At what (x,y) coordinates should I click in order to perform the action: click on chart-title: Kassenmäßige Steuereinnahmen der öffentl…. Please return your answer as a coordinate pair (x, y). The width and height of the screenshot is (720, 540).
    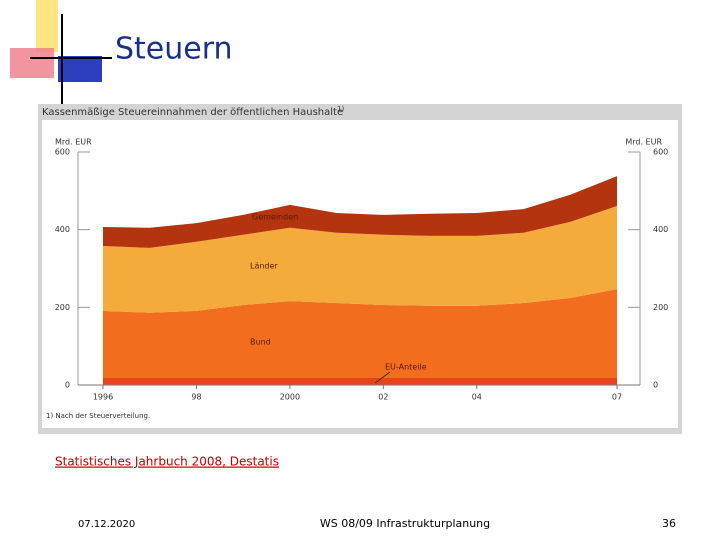
    Looking at the image, I should click on (192, 112).